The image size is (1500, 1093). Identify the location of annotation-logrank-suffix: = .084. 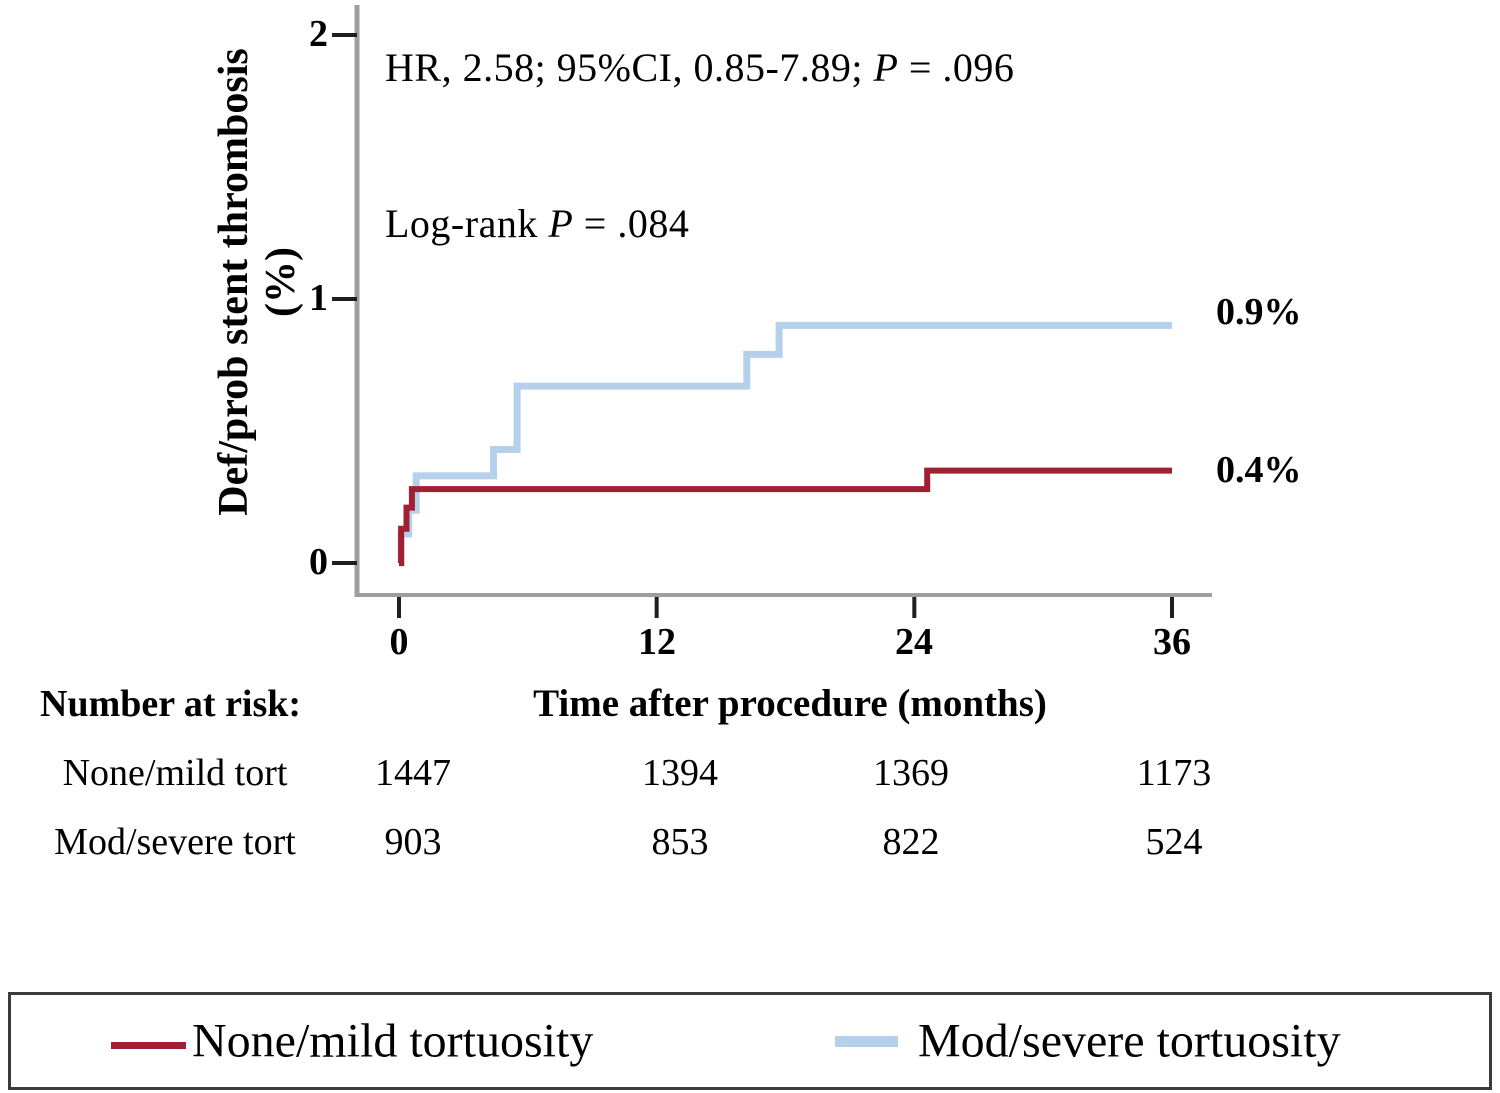
(631, 223).